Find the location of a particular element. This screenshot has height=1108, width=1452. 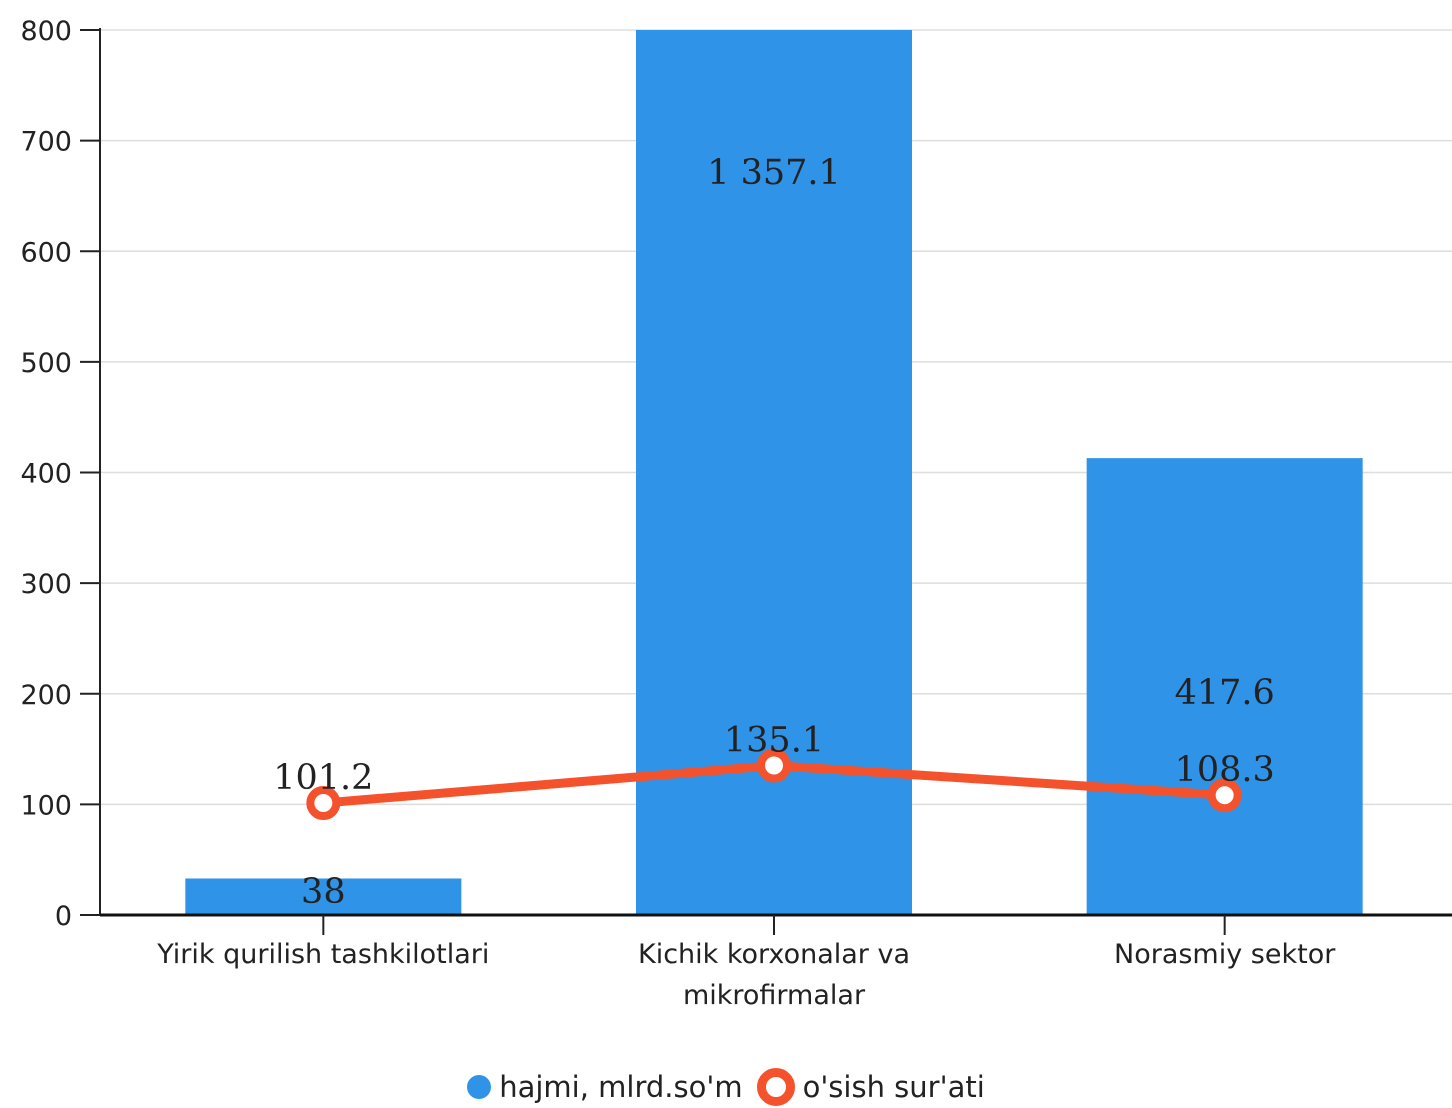

x-tick-label: mikrofirmalar is located at coordinates (774, 995).